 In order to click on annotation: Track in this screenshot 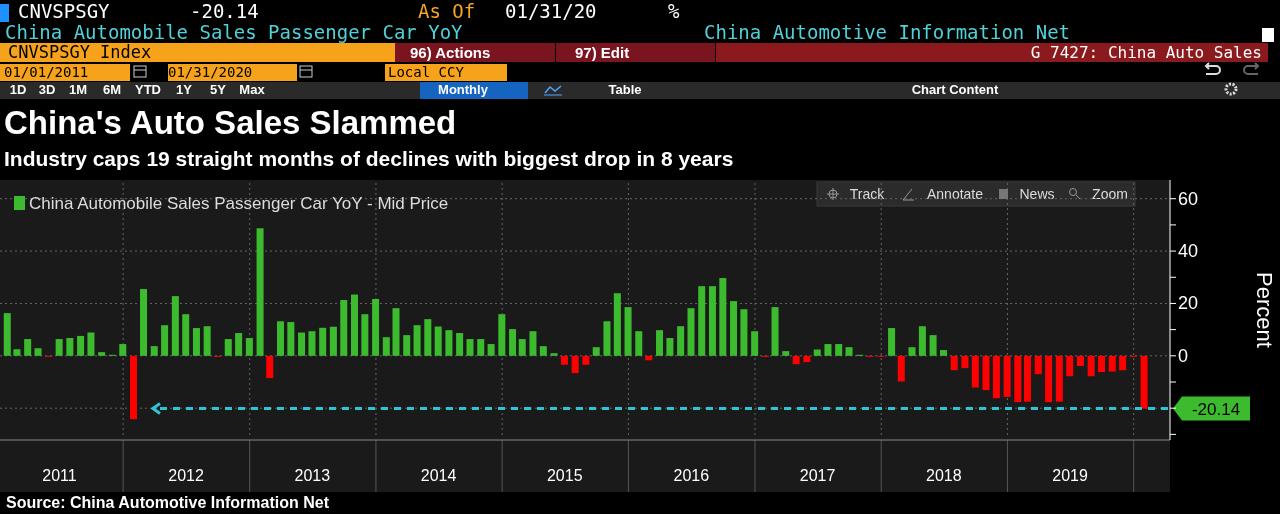, I will do `click(867, 194)`.